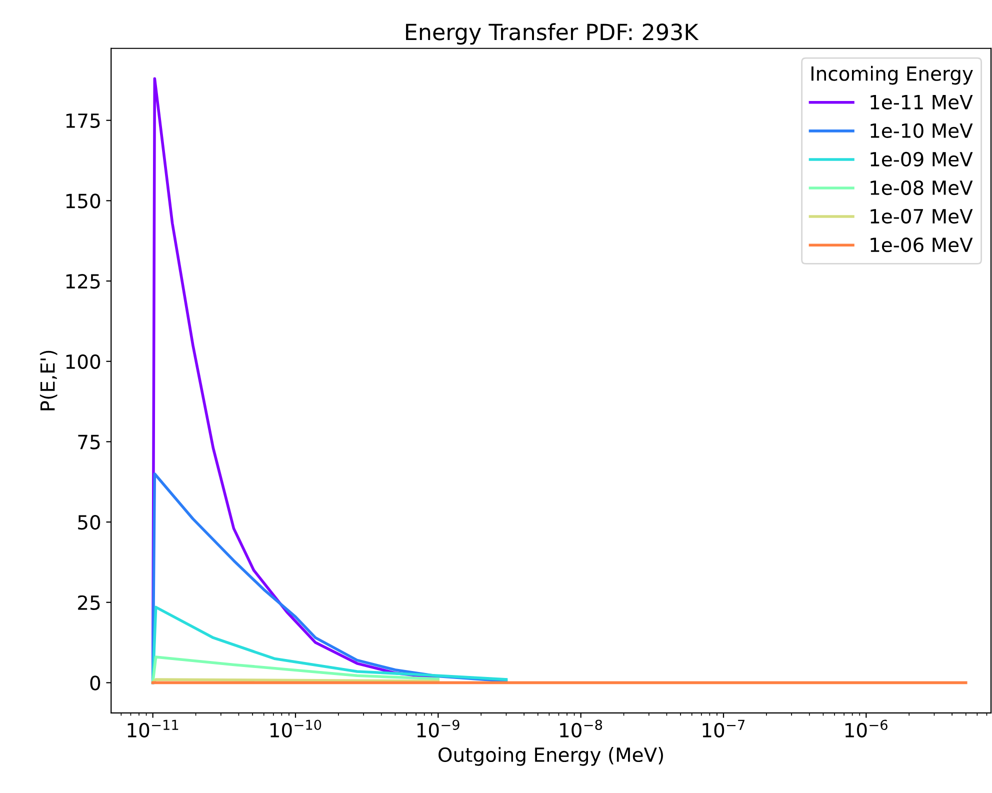 The width and height of the screenshot is (992, 793). Describe the element at coordinates (921, 188) in the screenshot. I see `legend-label: 1e-08 MeV` at that location.